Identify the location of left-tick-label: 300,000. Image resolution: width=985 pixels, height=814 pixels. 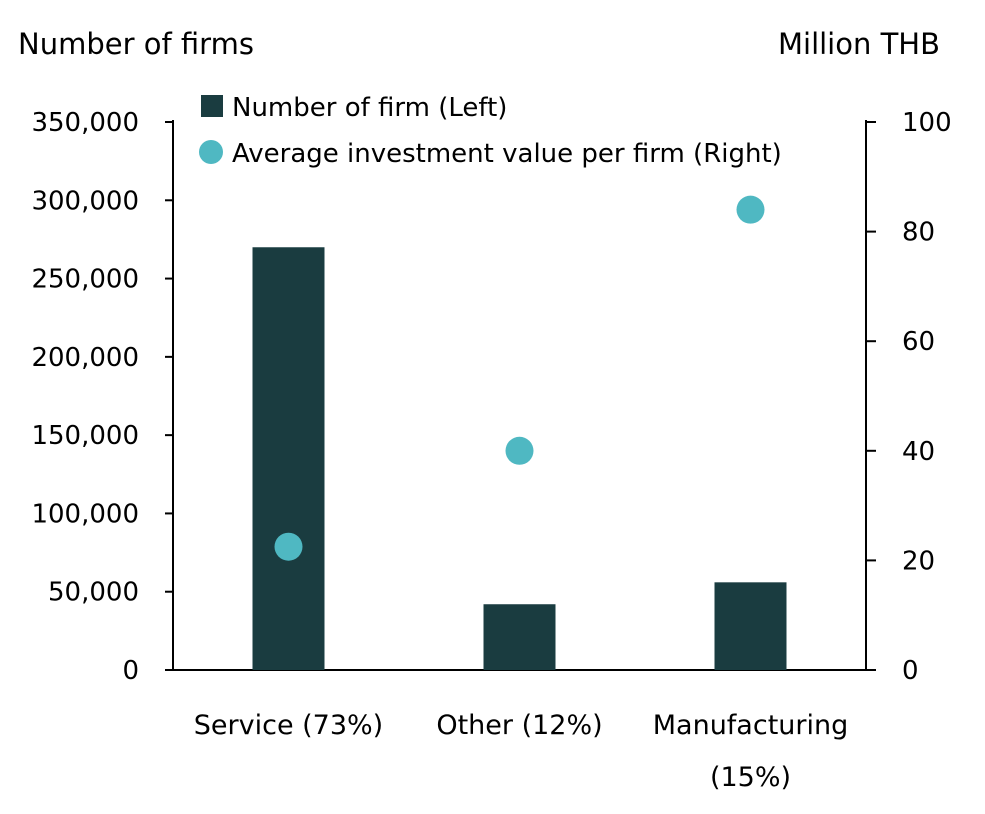
(85, 201).